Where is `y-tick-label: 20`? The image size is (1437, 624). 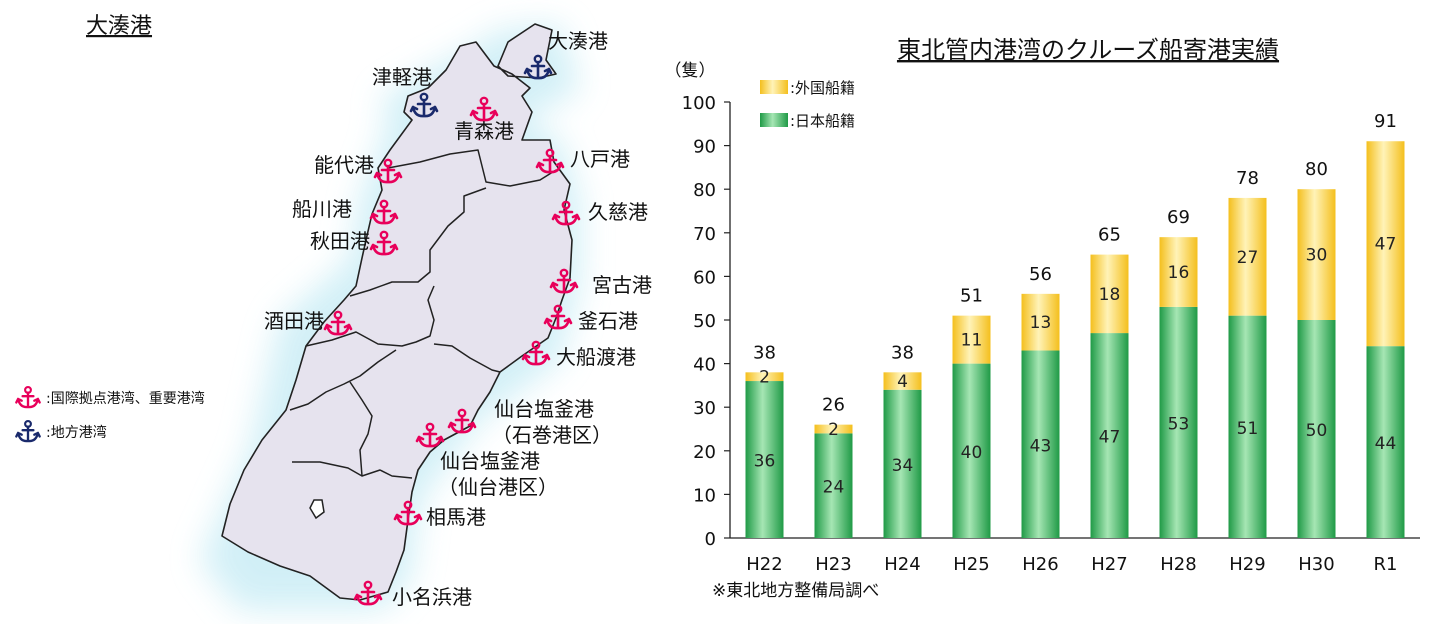 y-tick-label: 20 is located at coordinates (704, 452).